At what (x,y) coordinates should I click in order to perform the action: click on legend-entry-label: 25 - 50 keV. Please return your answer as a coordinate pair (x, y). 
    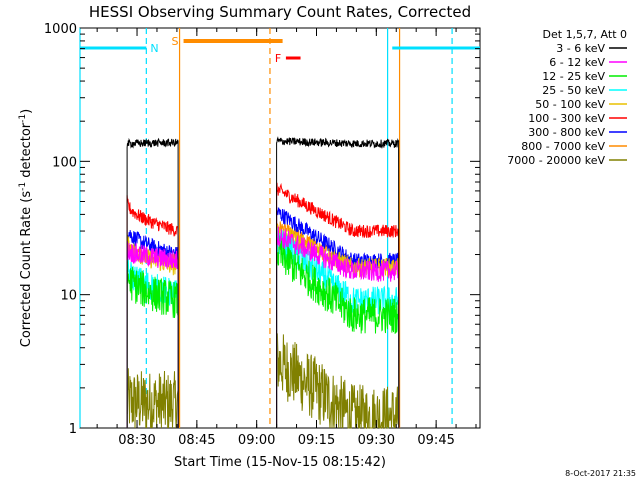
    Looking at the image, I should click on (573, 90).